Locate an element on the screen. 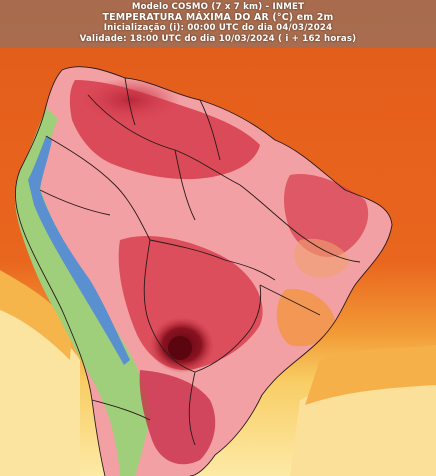 This screenshot has height=476, width=436. northeast-heat-zone is located at coordinates (326, 216).